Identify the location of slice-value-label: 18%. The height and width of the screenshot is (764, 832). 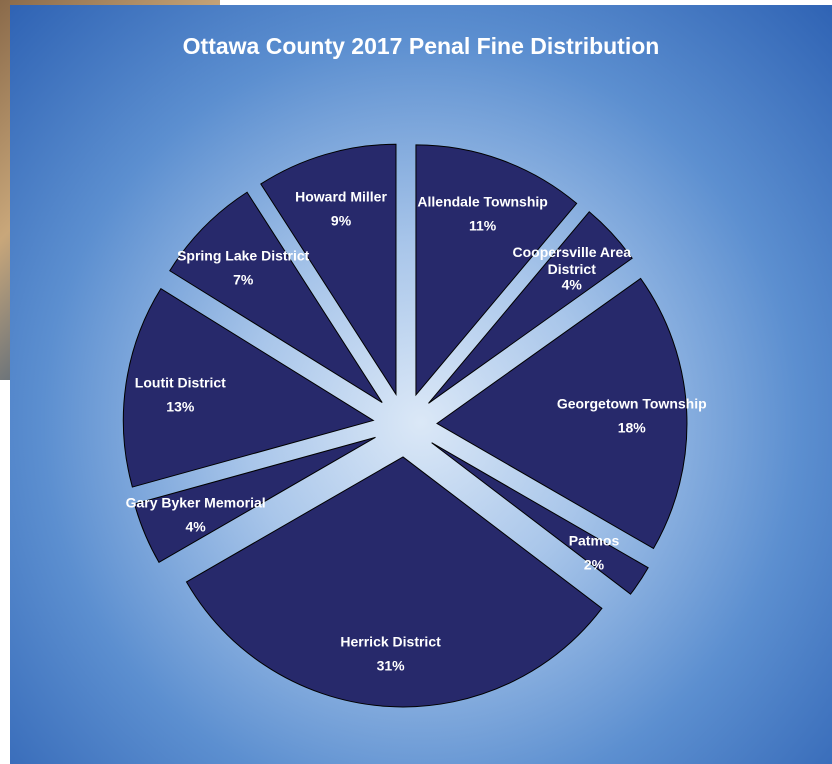
(631, 427).